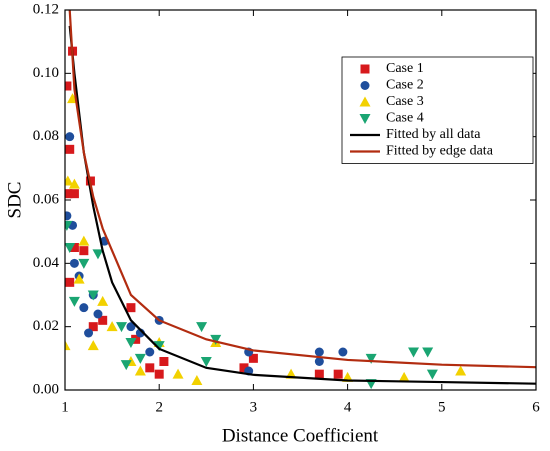 The height and width of the screenshot is (451, 550). Describe the element at coordinates (14, 200) in the screenshot. I see `y-axis-title: SDC` at that location.